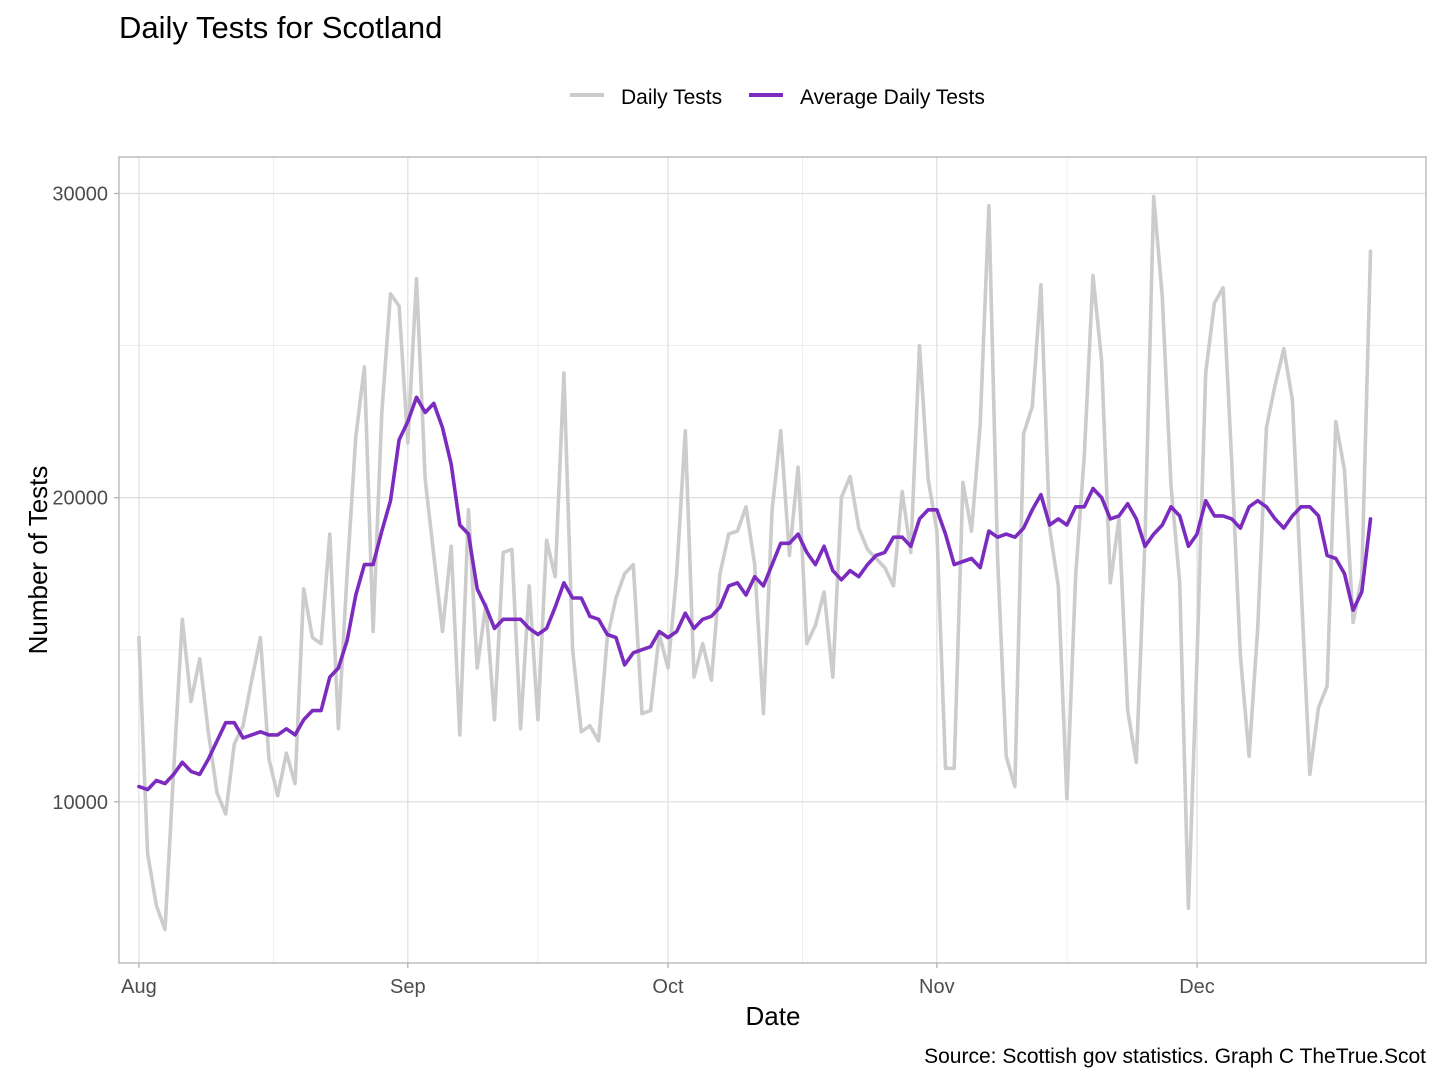  I want to click on x-tick-label: Sep, so click(408, 987).